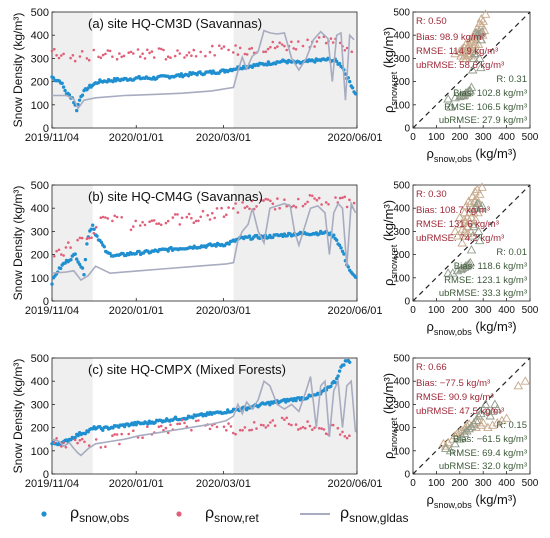  Describe the element at coordinates (224, 515) in the screenshot. I see `legend: ρsnow,obs ρsnow,ret ρsnow,gldas` at that location.